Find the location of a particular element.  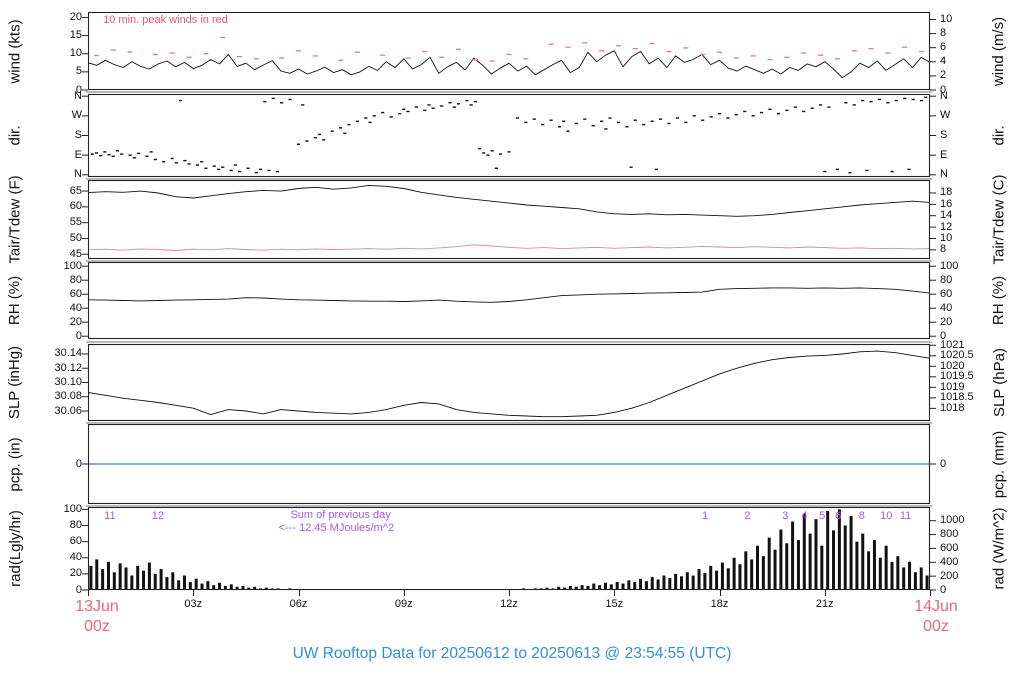

tick-label: 45 is located at coordinates (75, 253).